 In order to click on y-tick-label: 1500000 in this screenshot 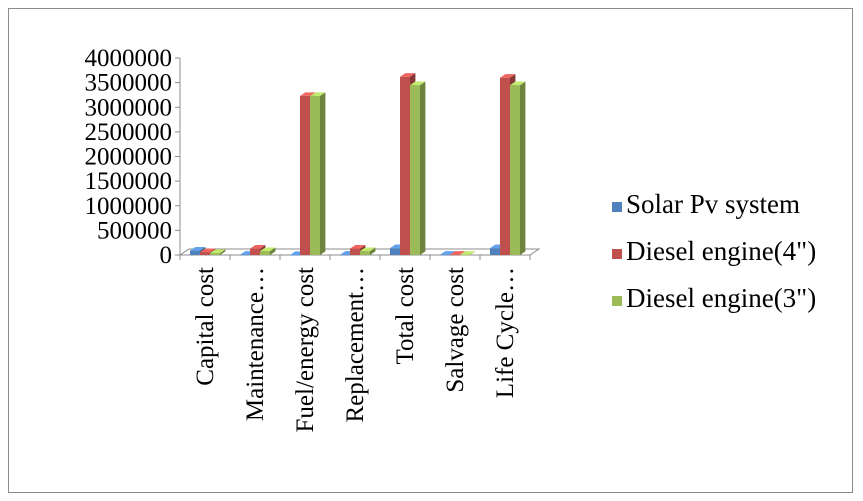, I will do `click(129, 181)`.